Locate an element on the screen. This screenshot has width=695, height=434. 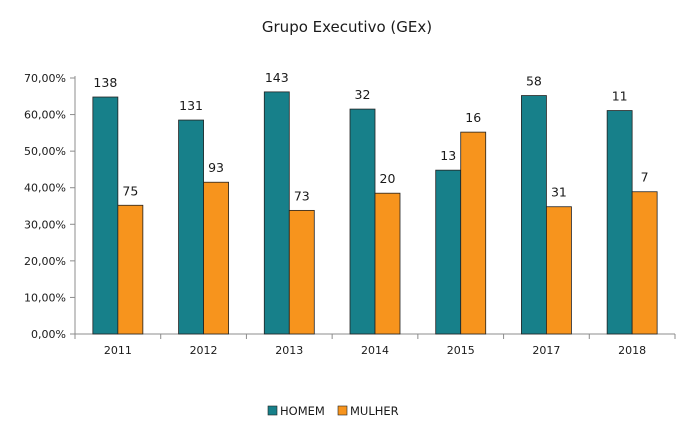
y-tick-label: 50,00% is located at coordinates (45, 151).